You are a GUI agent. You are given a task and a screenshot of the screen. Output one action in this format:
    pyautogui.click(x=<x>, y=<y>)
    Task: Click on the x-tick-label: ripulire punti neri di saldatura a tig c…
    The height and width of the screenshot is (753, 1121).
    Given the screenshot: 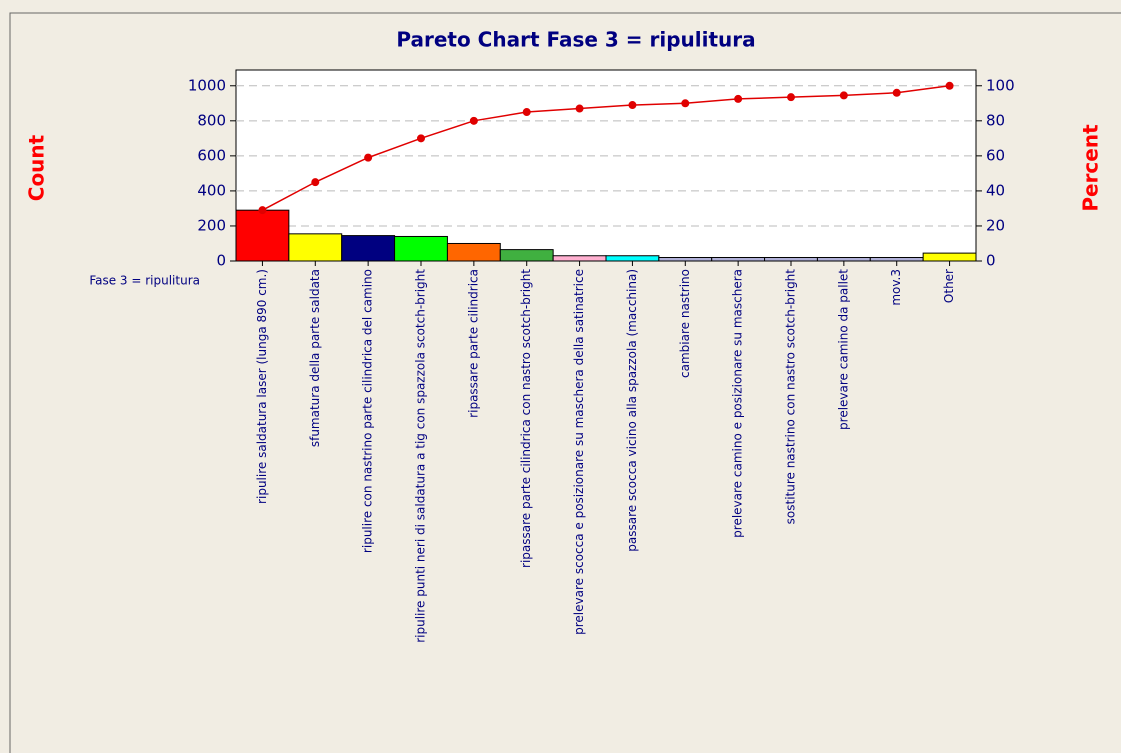 What is the action you would take?
    pyautogui.click(x=421, y=456)
    